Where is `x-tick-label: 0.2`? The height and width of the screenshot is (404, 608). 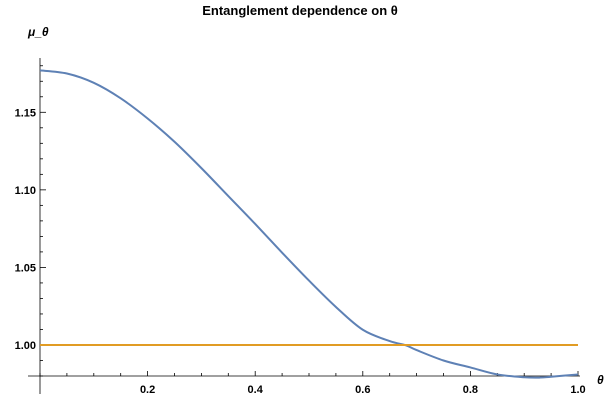 x-tick-label: 0.2 is located at coordinates (147, 390).